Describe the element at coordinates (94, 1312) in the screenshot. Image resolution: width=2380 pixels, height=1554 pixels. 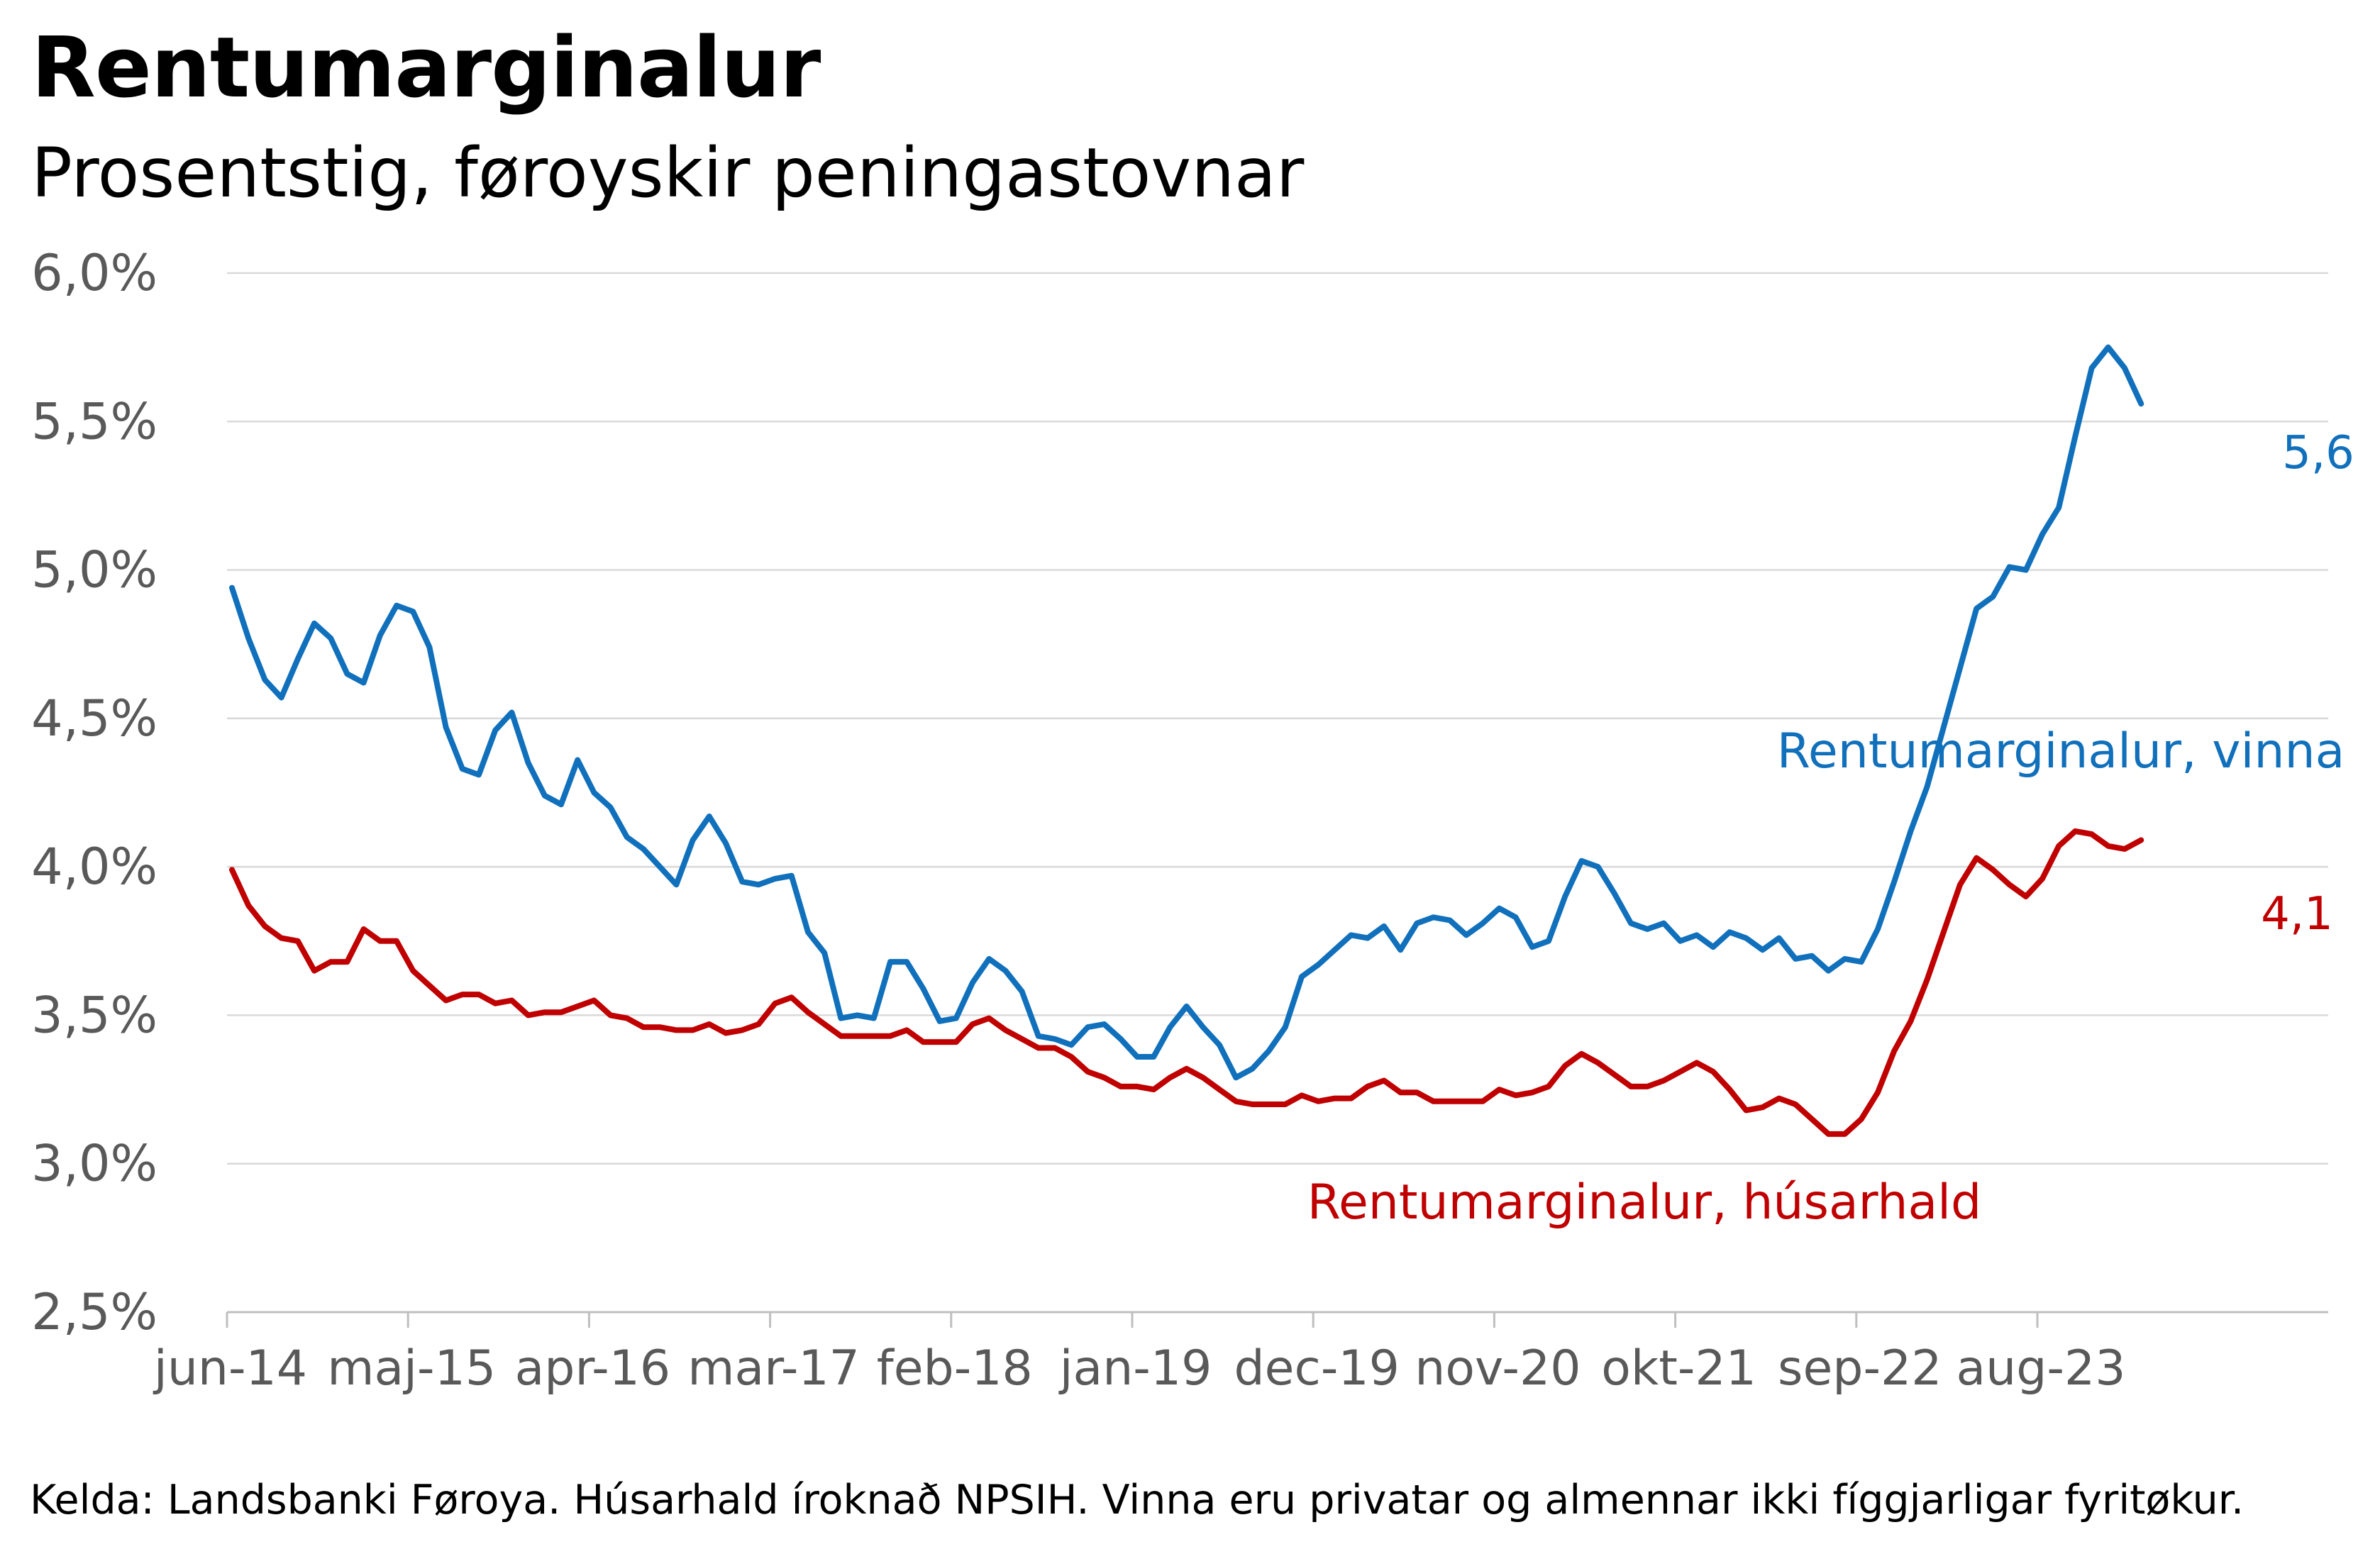
I see `y-tick-label: 2,5%` at that location.